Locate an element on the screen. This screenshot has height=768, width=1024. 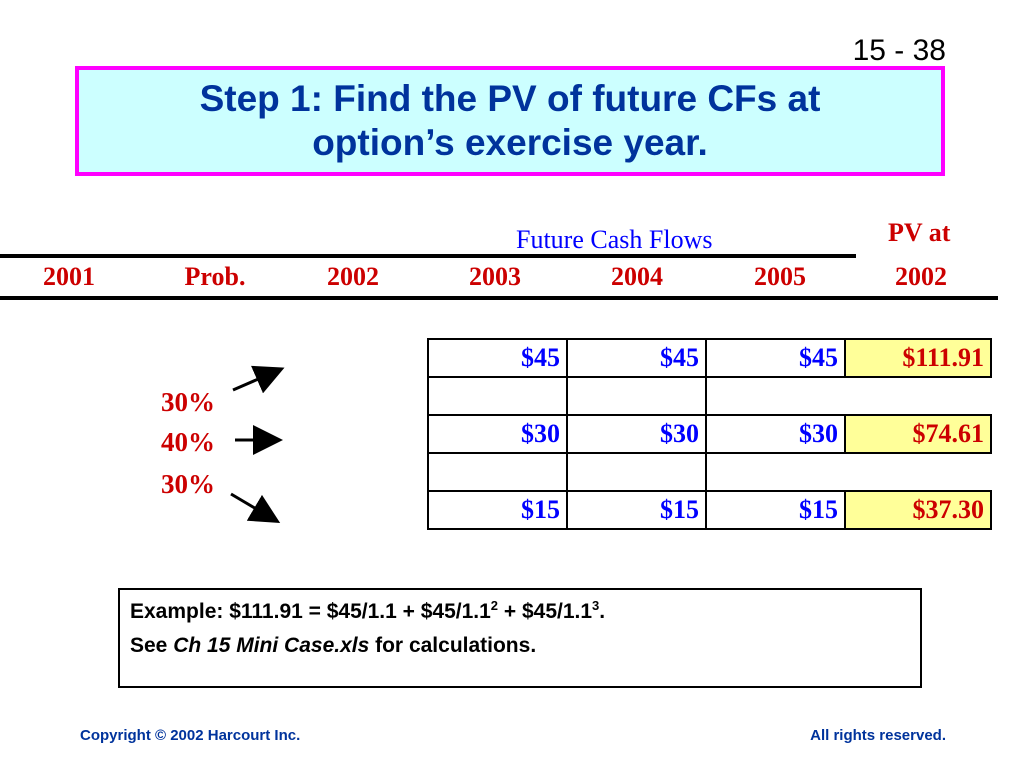
table-row: $15 $15 $15 $37.30 is located at coordinates (709, 510).